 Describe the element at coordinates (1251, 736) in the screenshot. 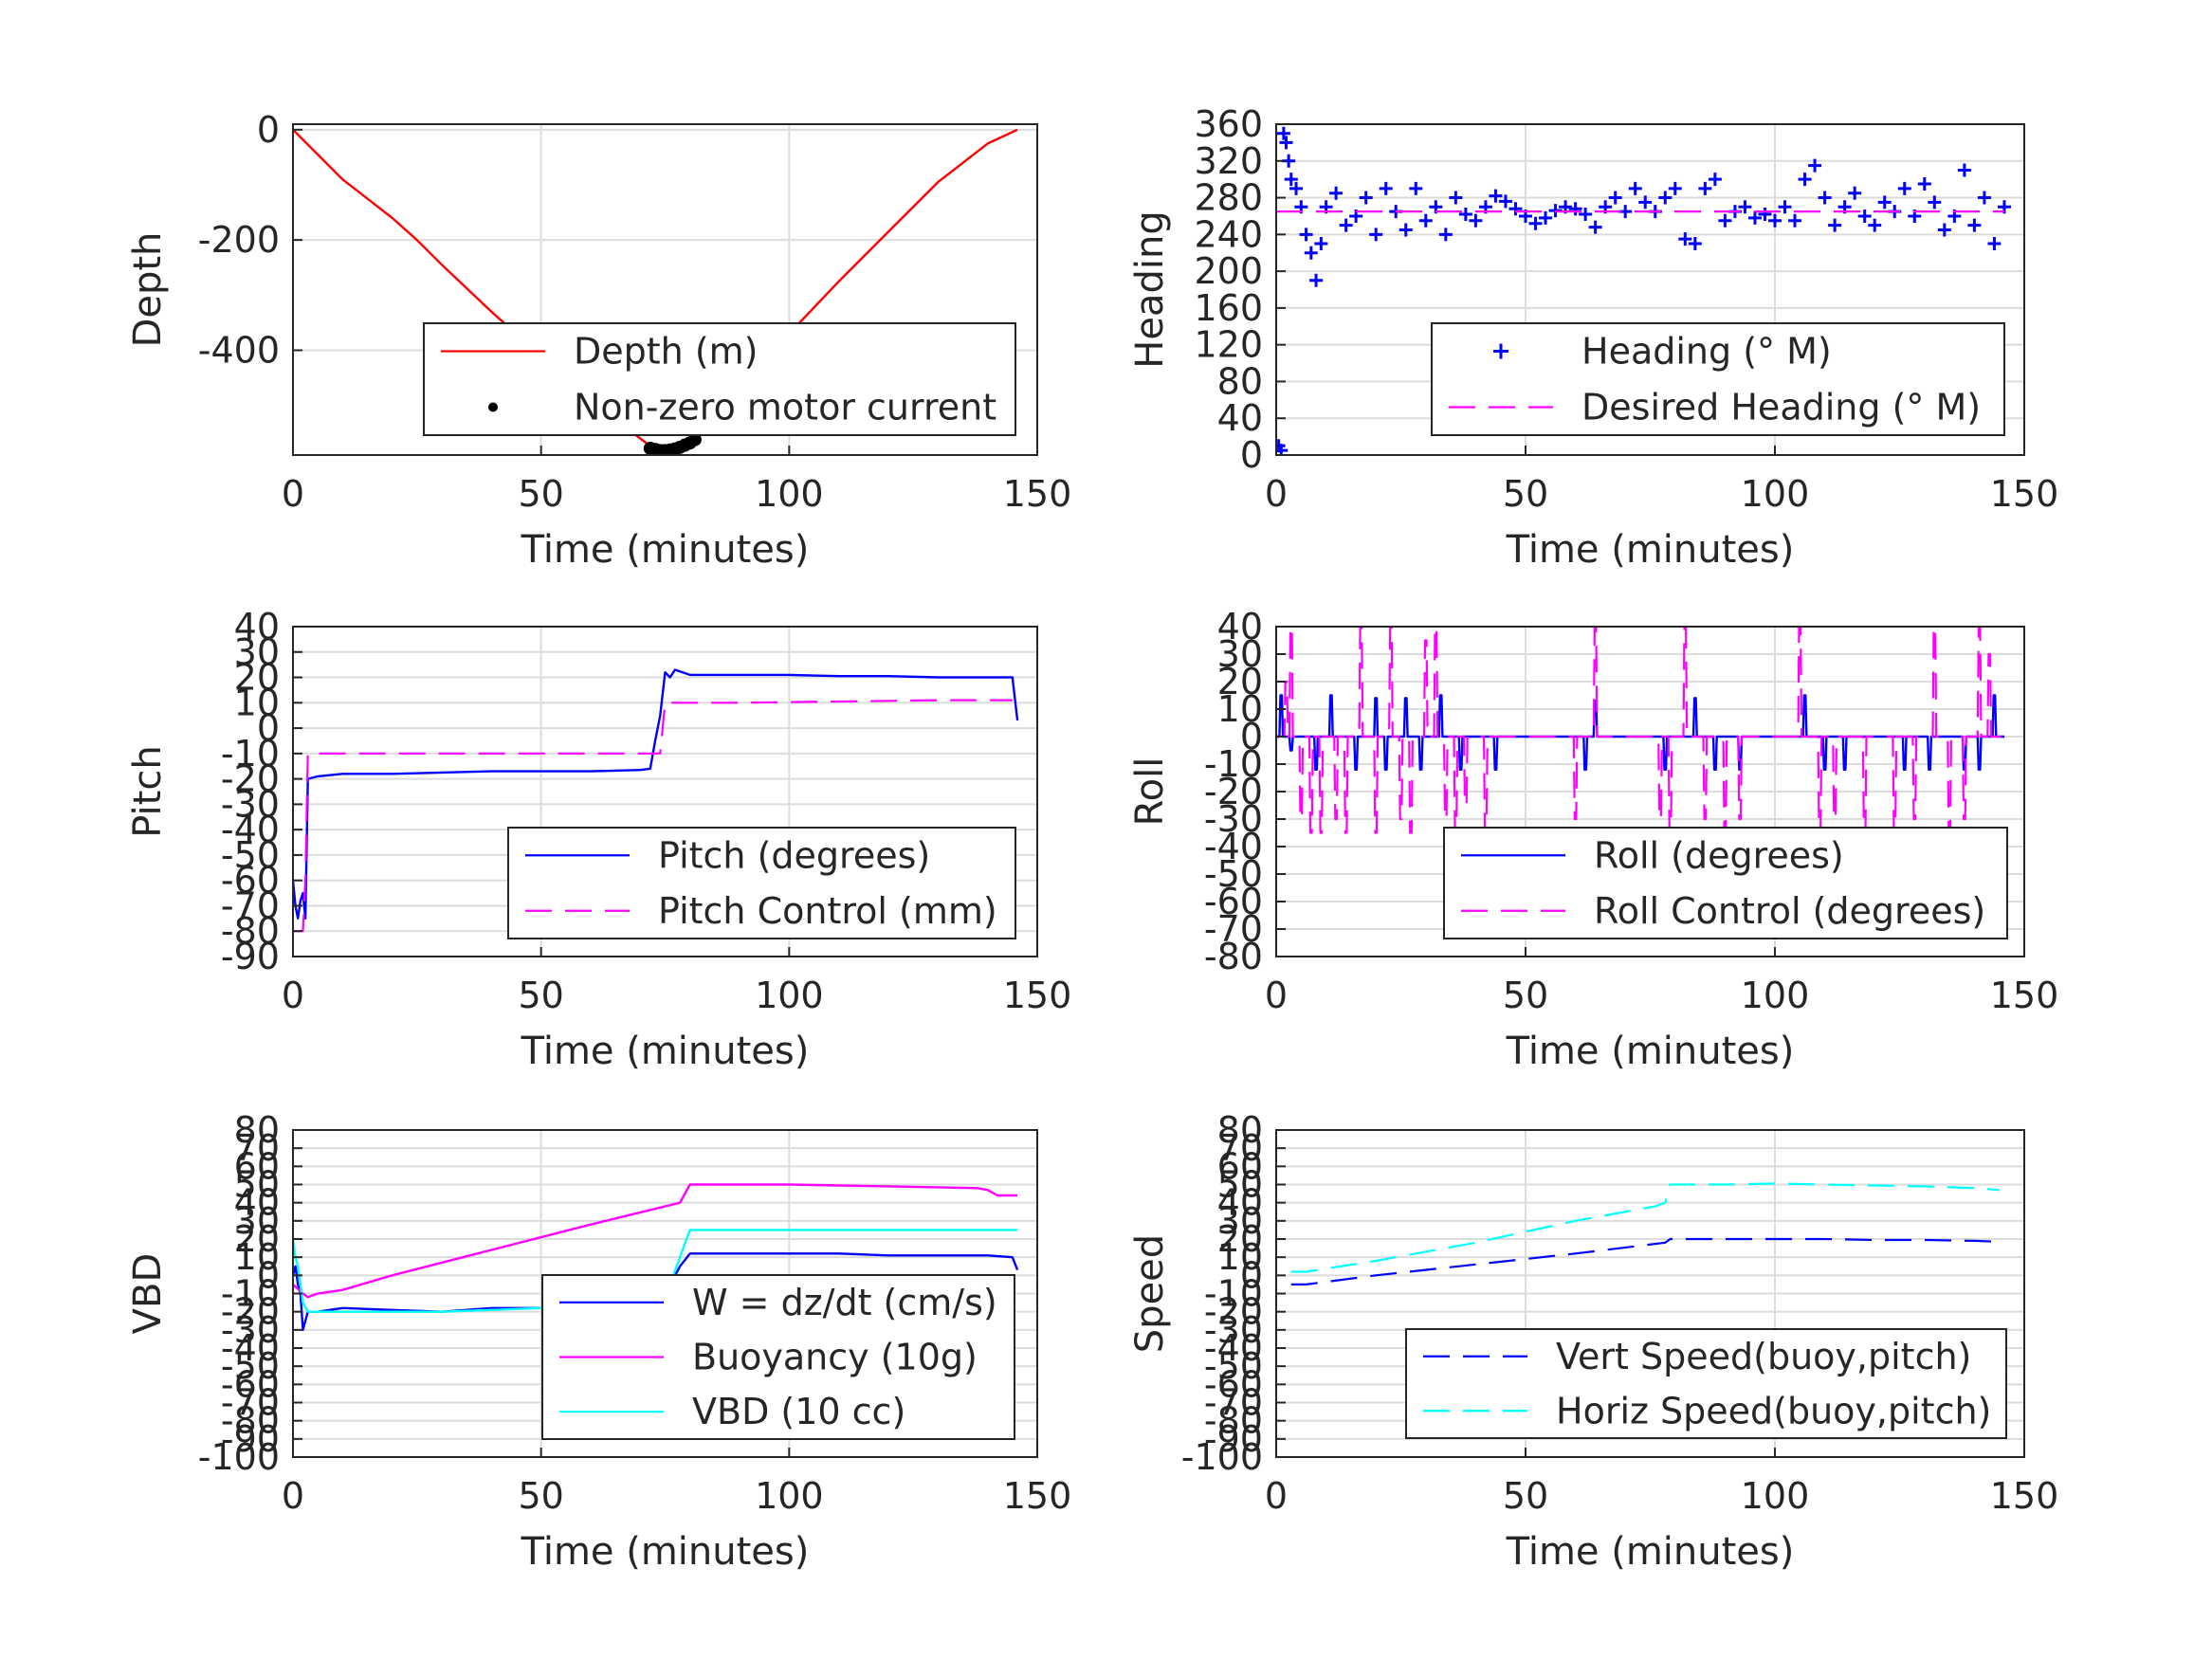

I see `y-tick-label: 0` at that location.